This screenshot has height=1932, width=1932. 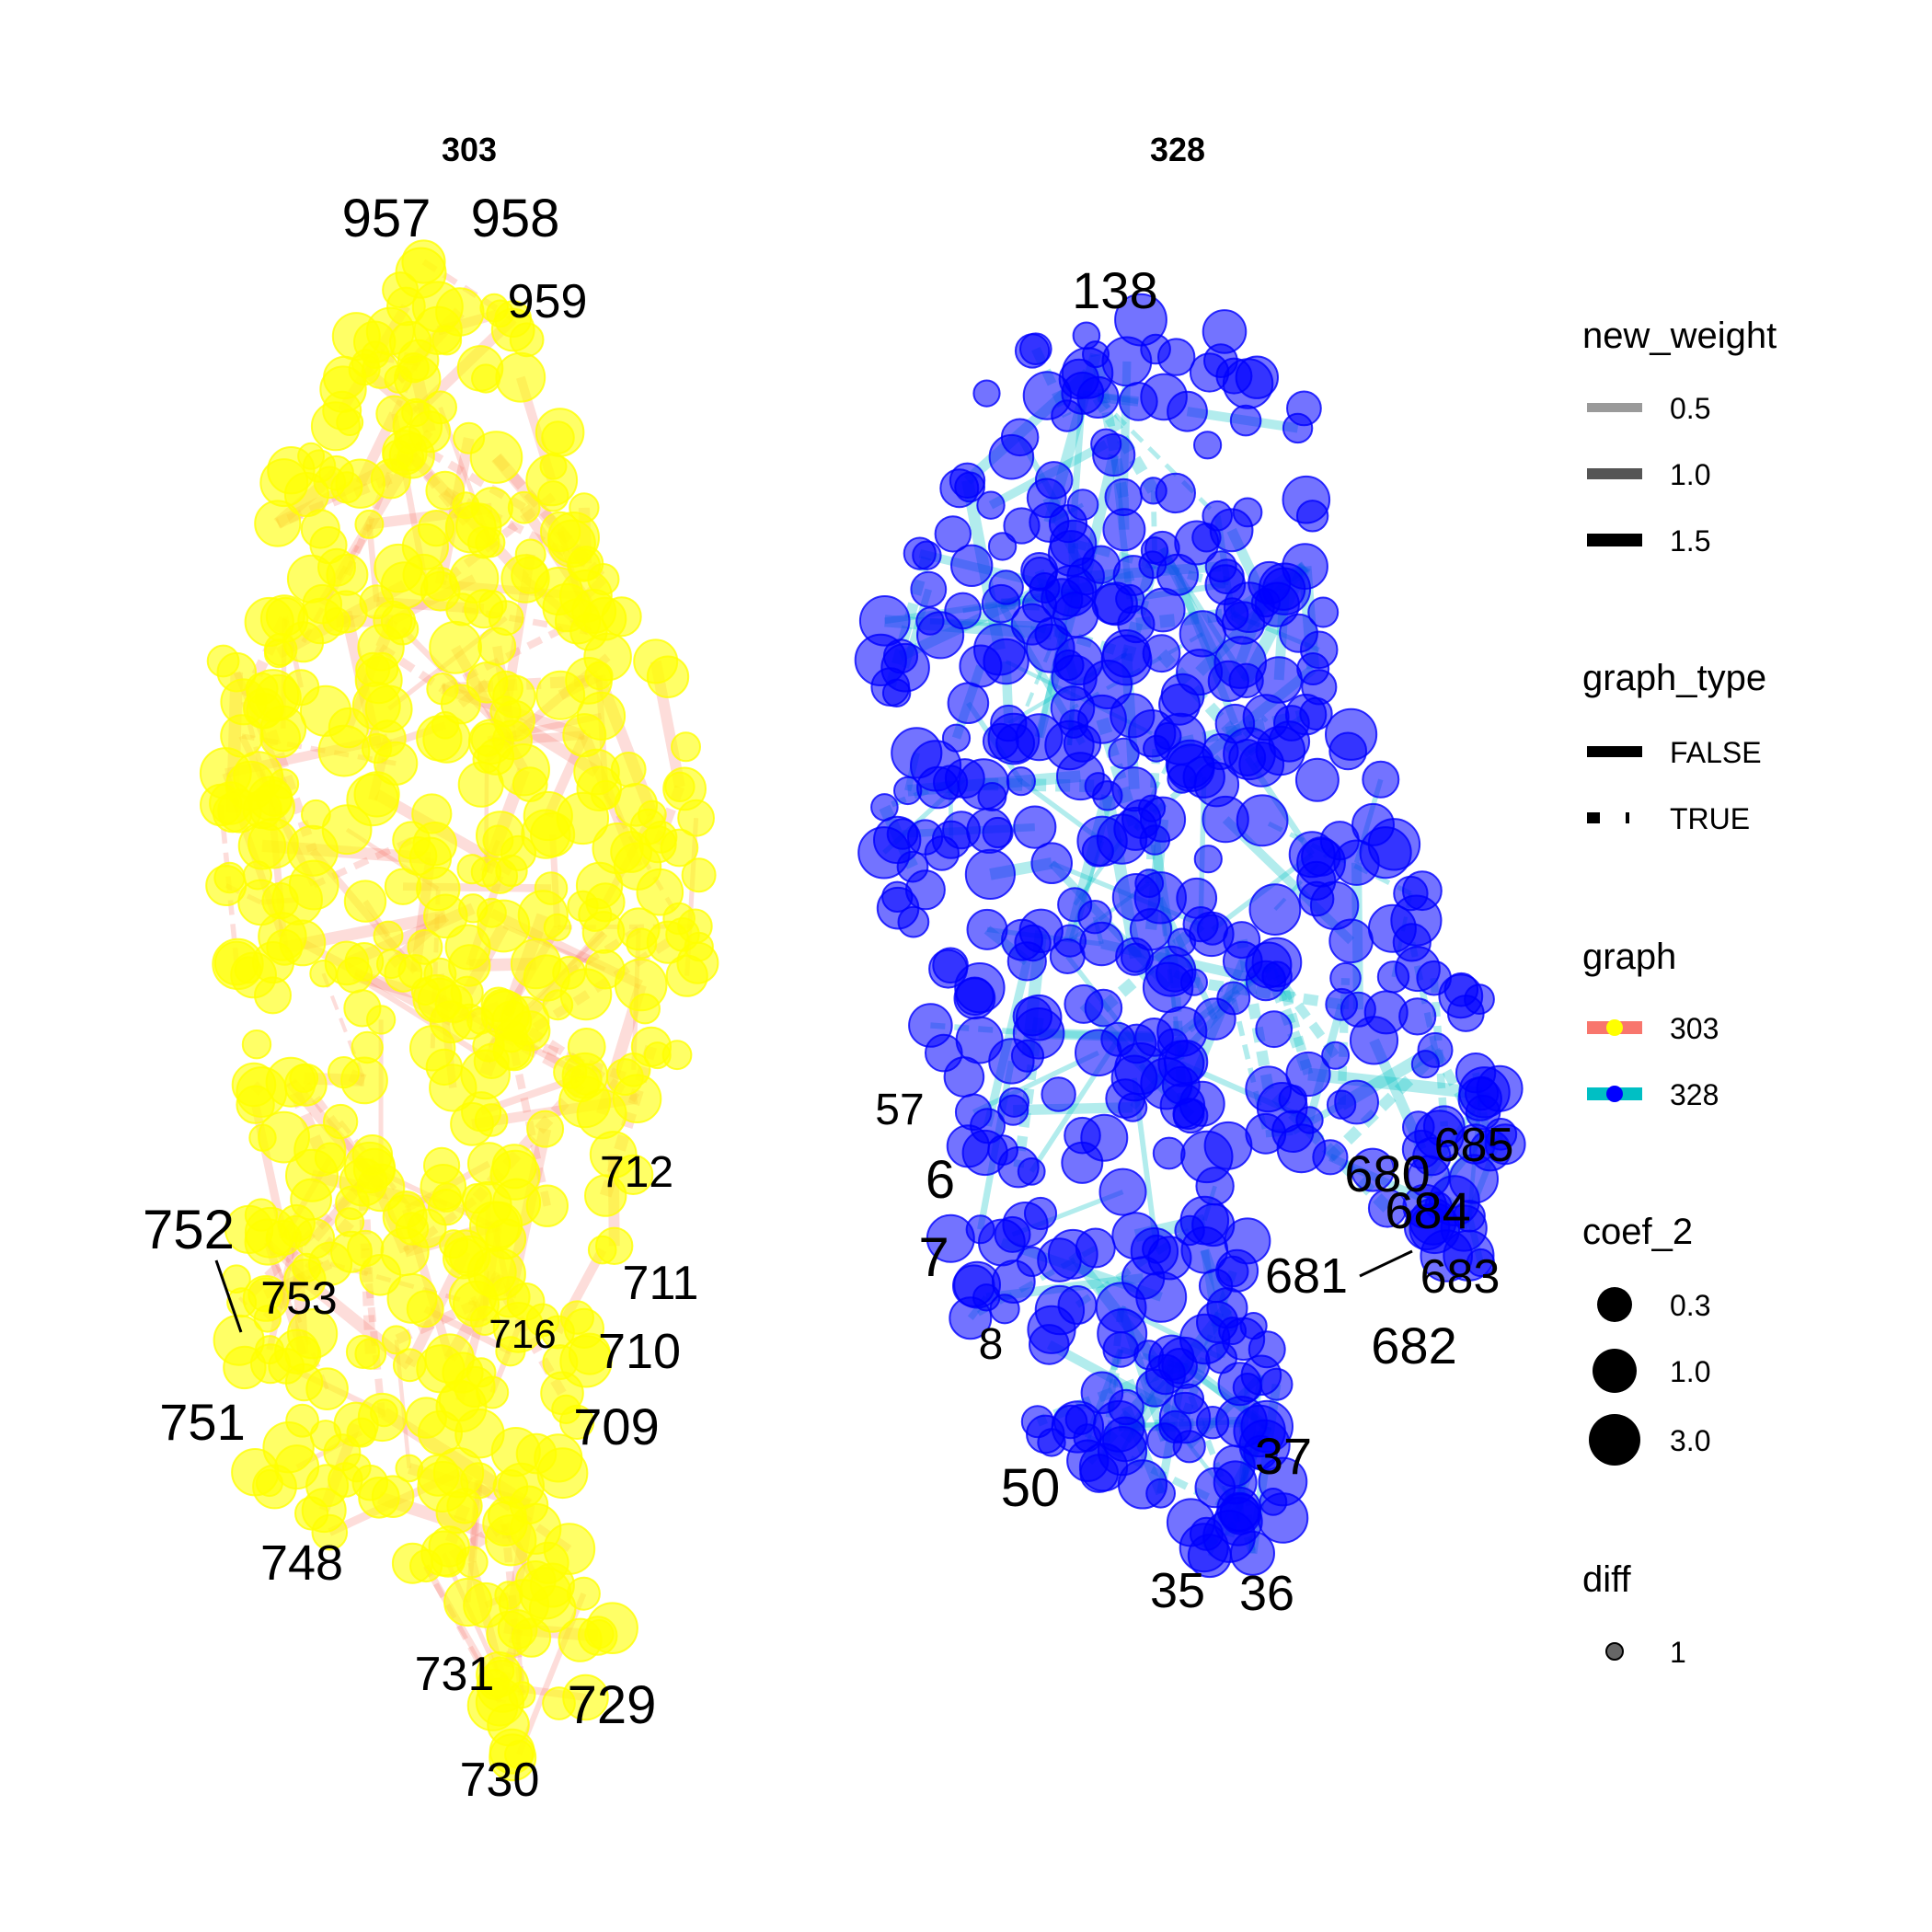 I want to click on node-label: 712, so click(x=636, y=1172).